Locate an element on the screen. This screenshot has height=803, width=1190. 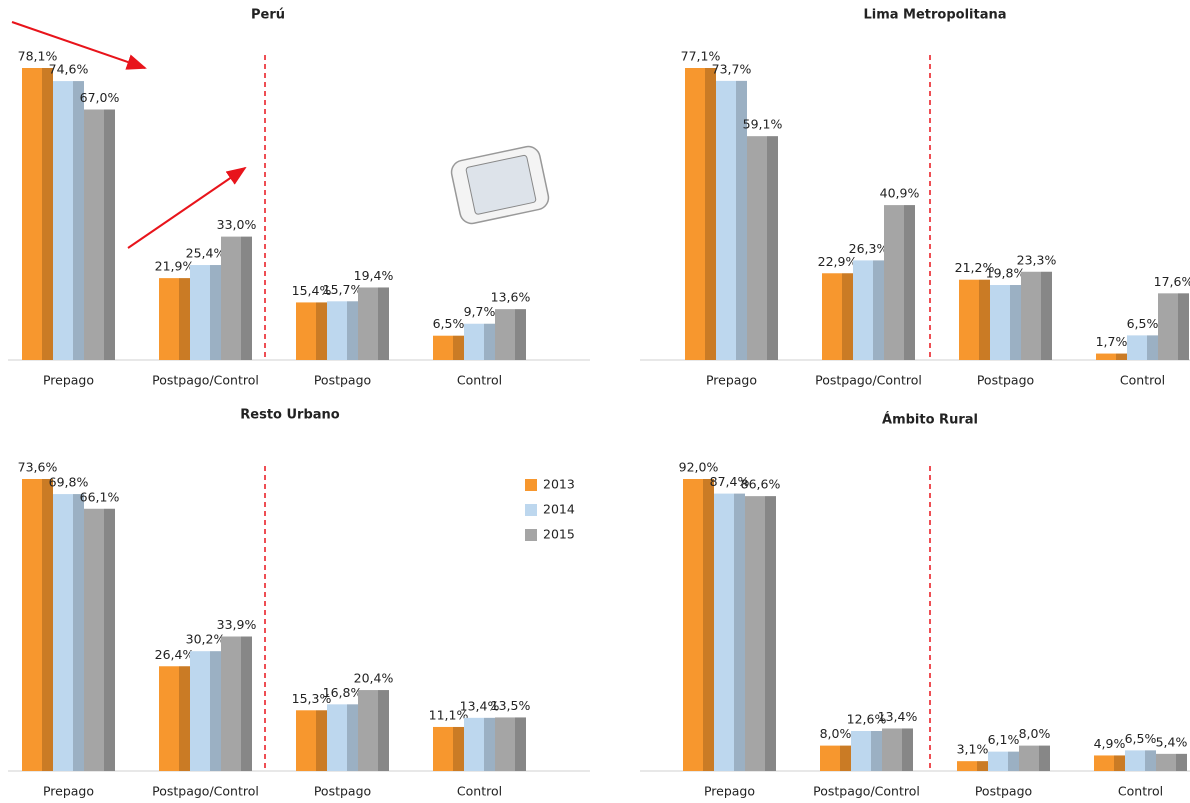
data-label: 1,7% is located at coordinates (1112, 341).